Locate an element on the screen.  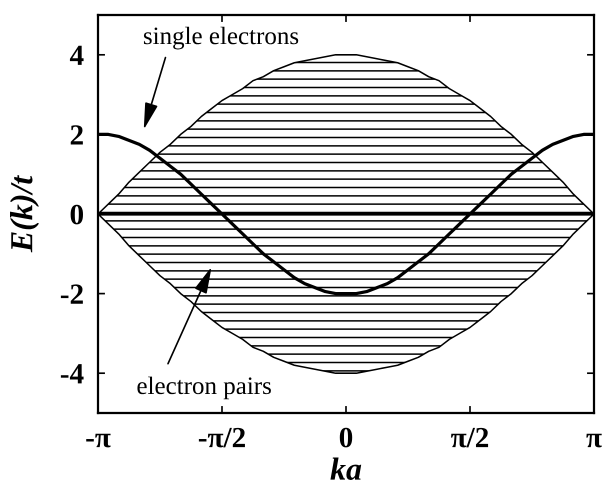
x-tick-label: π/2 is located at coordinates (469, 438).